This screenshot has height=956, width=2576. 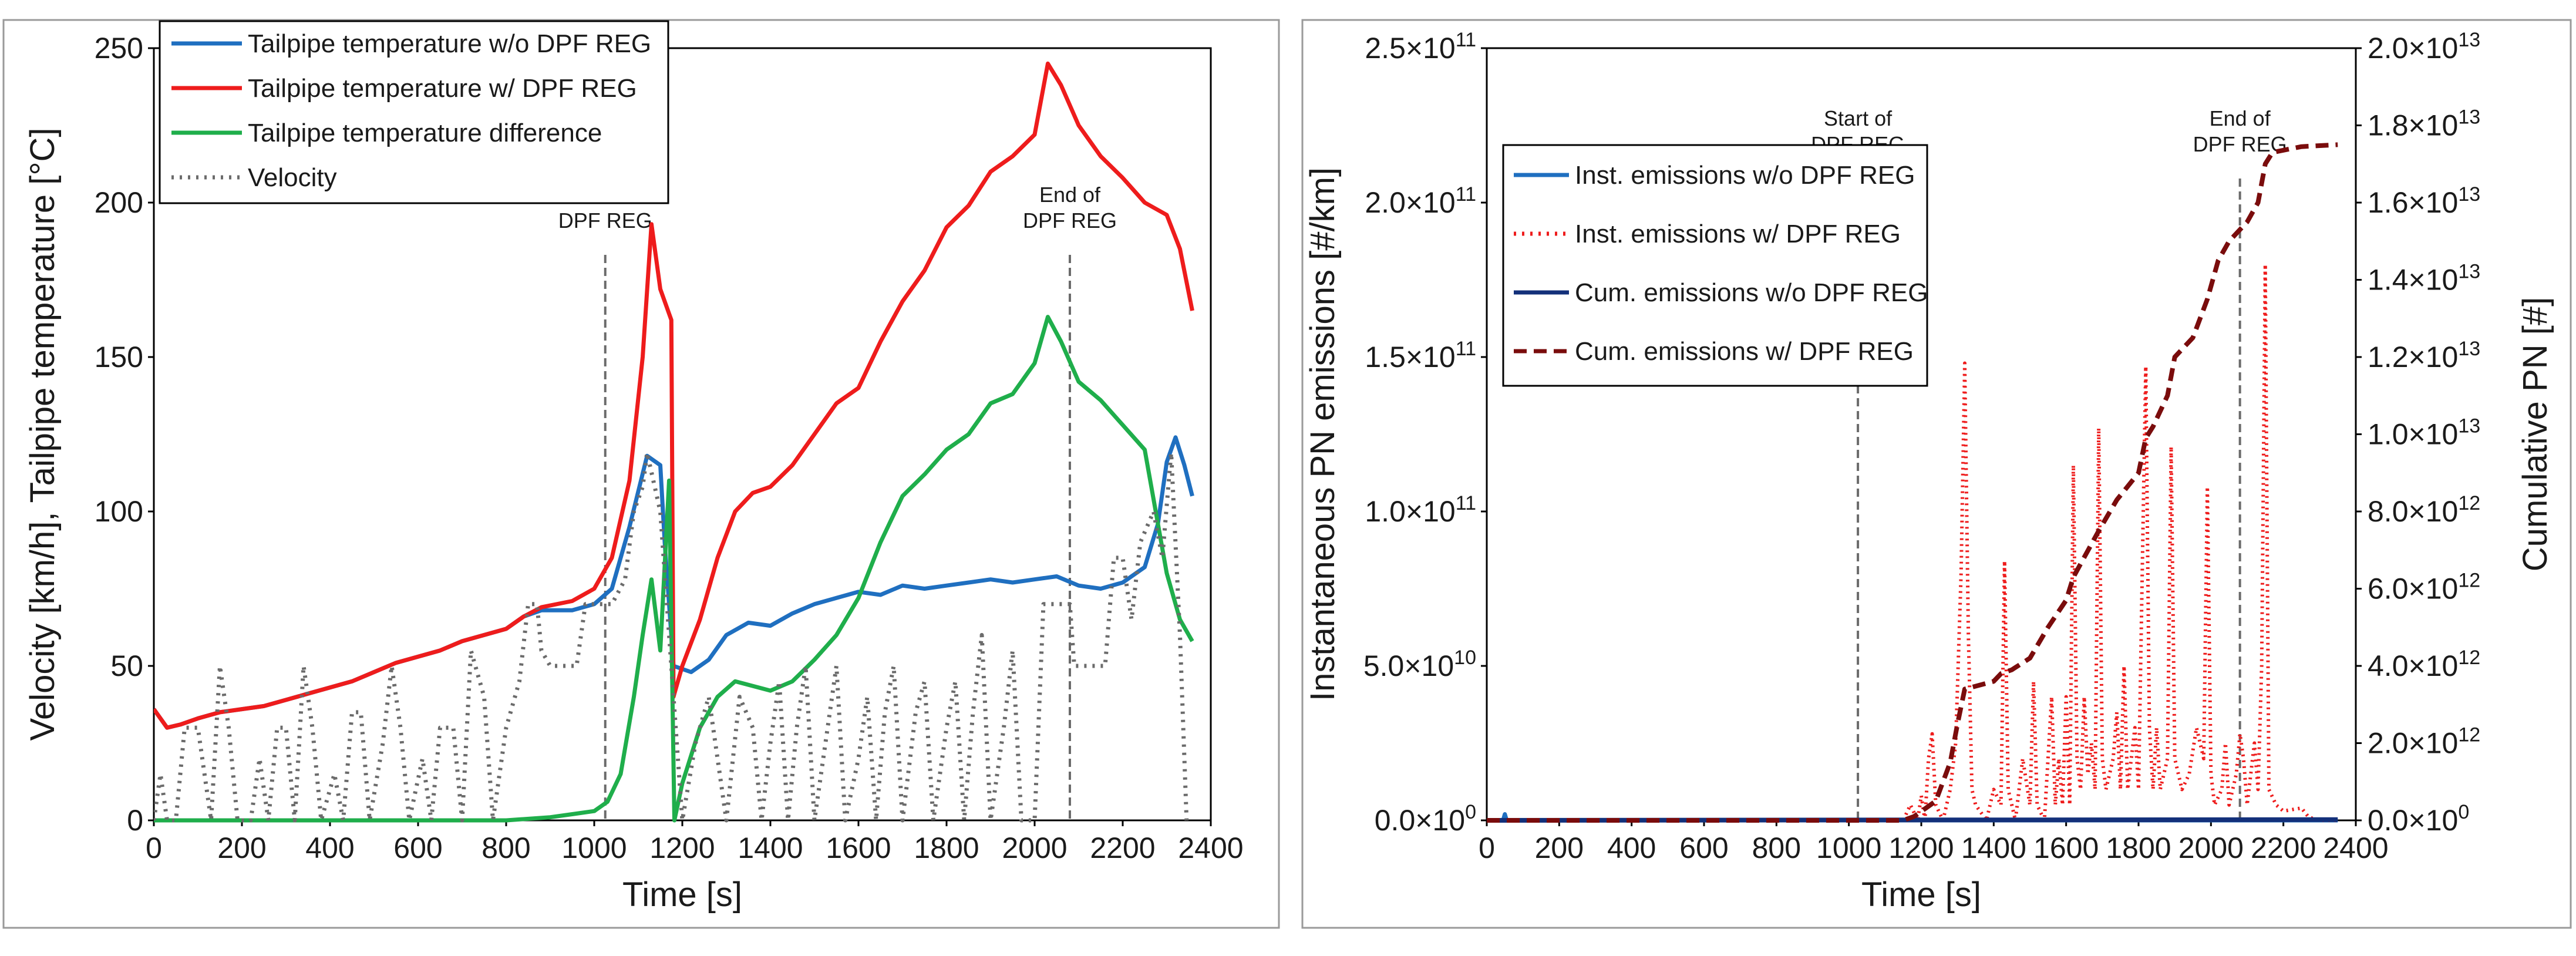 What do you see at coordinates (2424, 47) in the screenshot?
I see `y2-tick-label: 2.0×10¹³` at bounding box center [2424, 47].